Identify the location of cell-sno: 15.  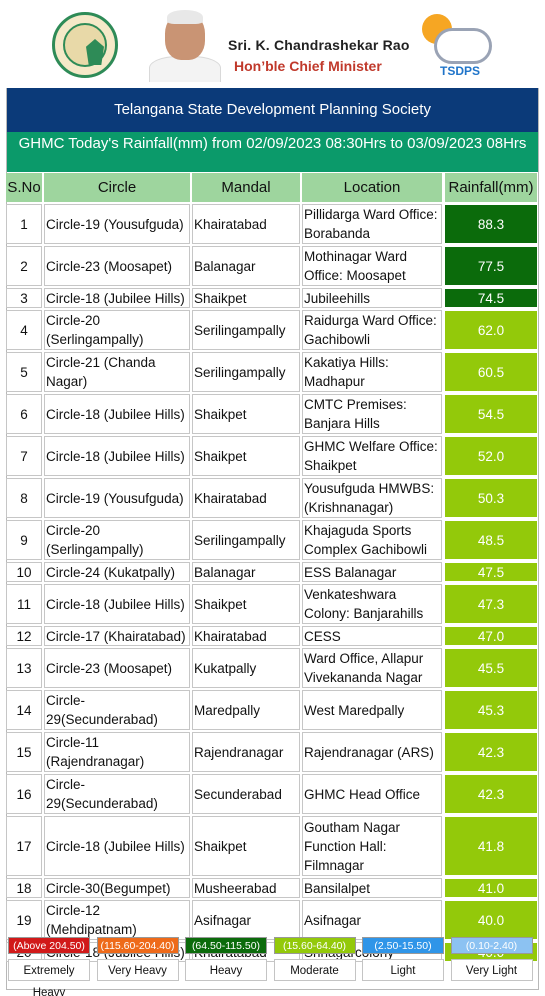
(24, 752).